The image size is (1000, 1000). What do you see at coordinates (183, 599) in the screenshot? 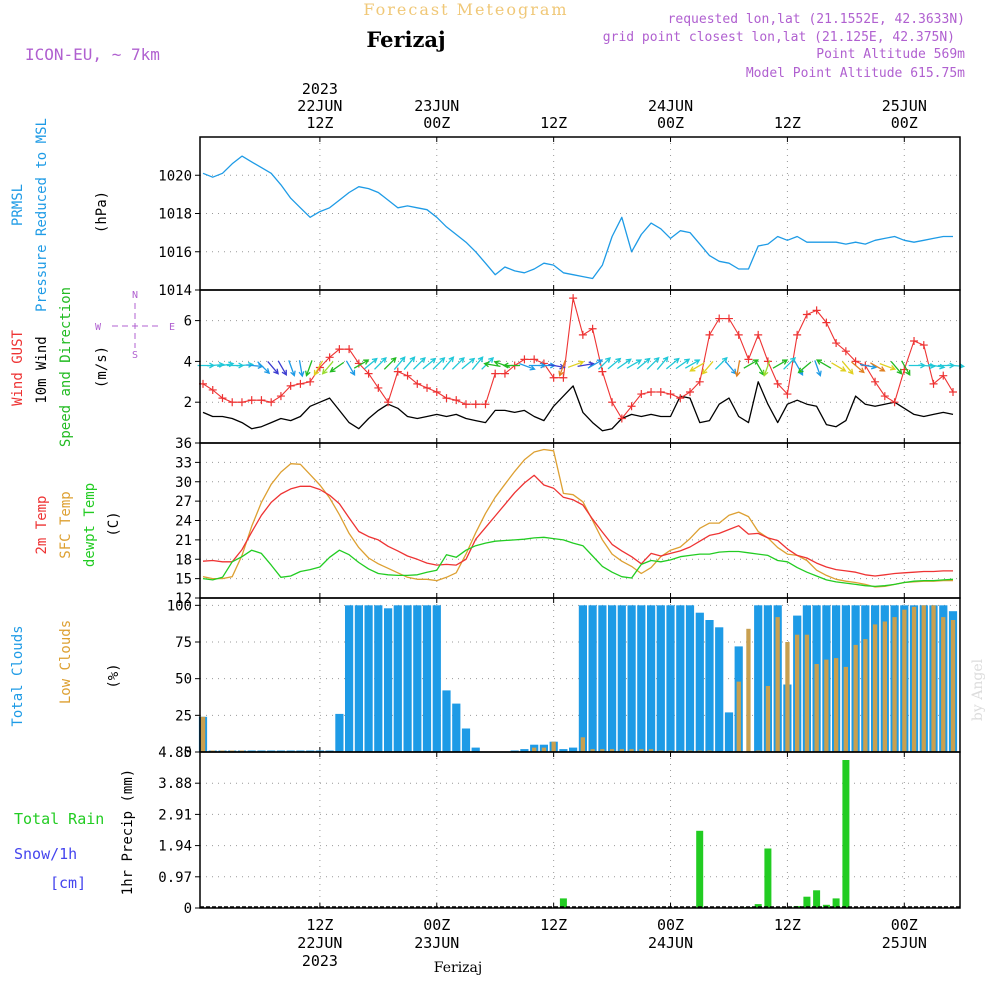
I see `y-tick-label: 12` at bounding box center [183, 599].